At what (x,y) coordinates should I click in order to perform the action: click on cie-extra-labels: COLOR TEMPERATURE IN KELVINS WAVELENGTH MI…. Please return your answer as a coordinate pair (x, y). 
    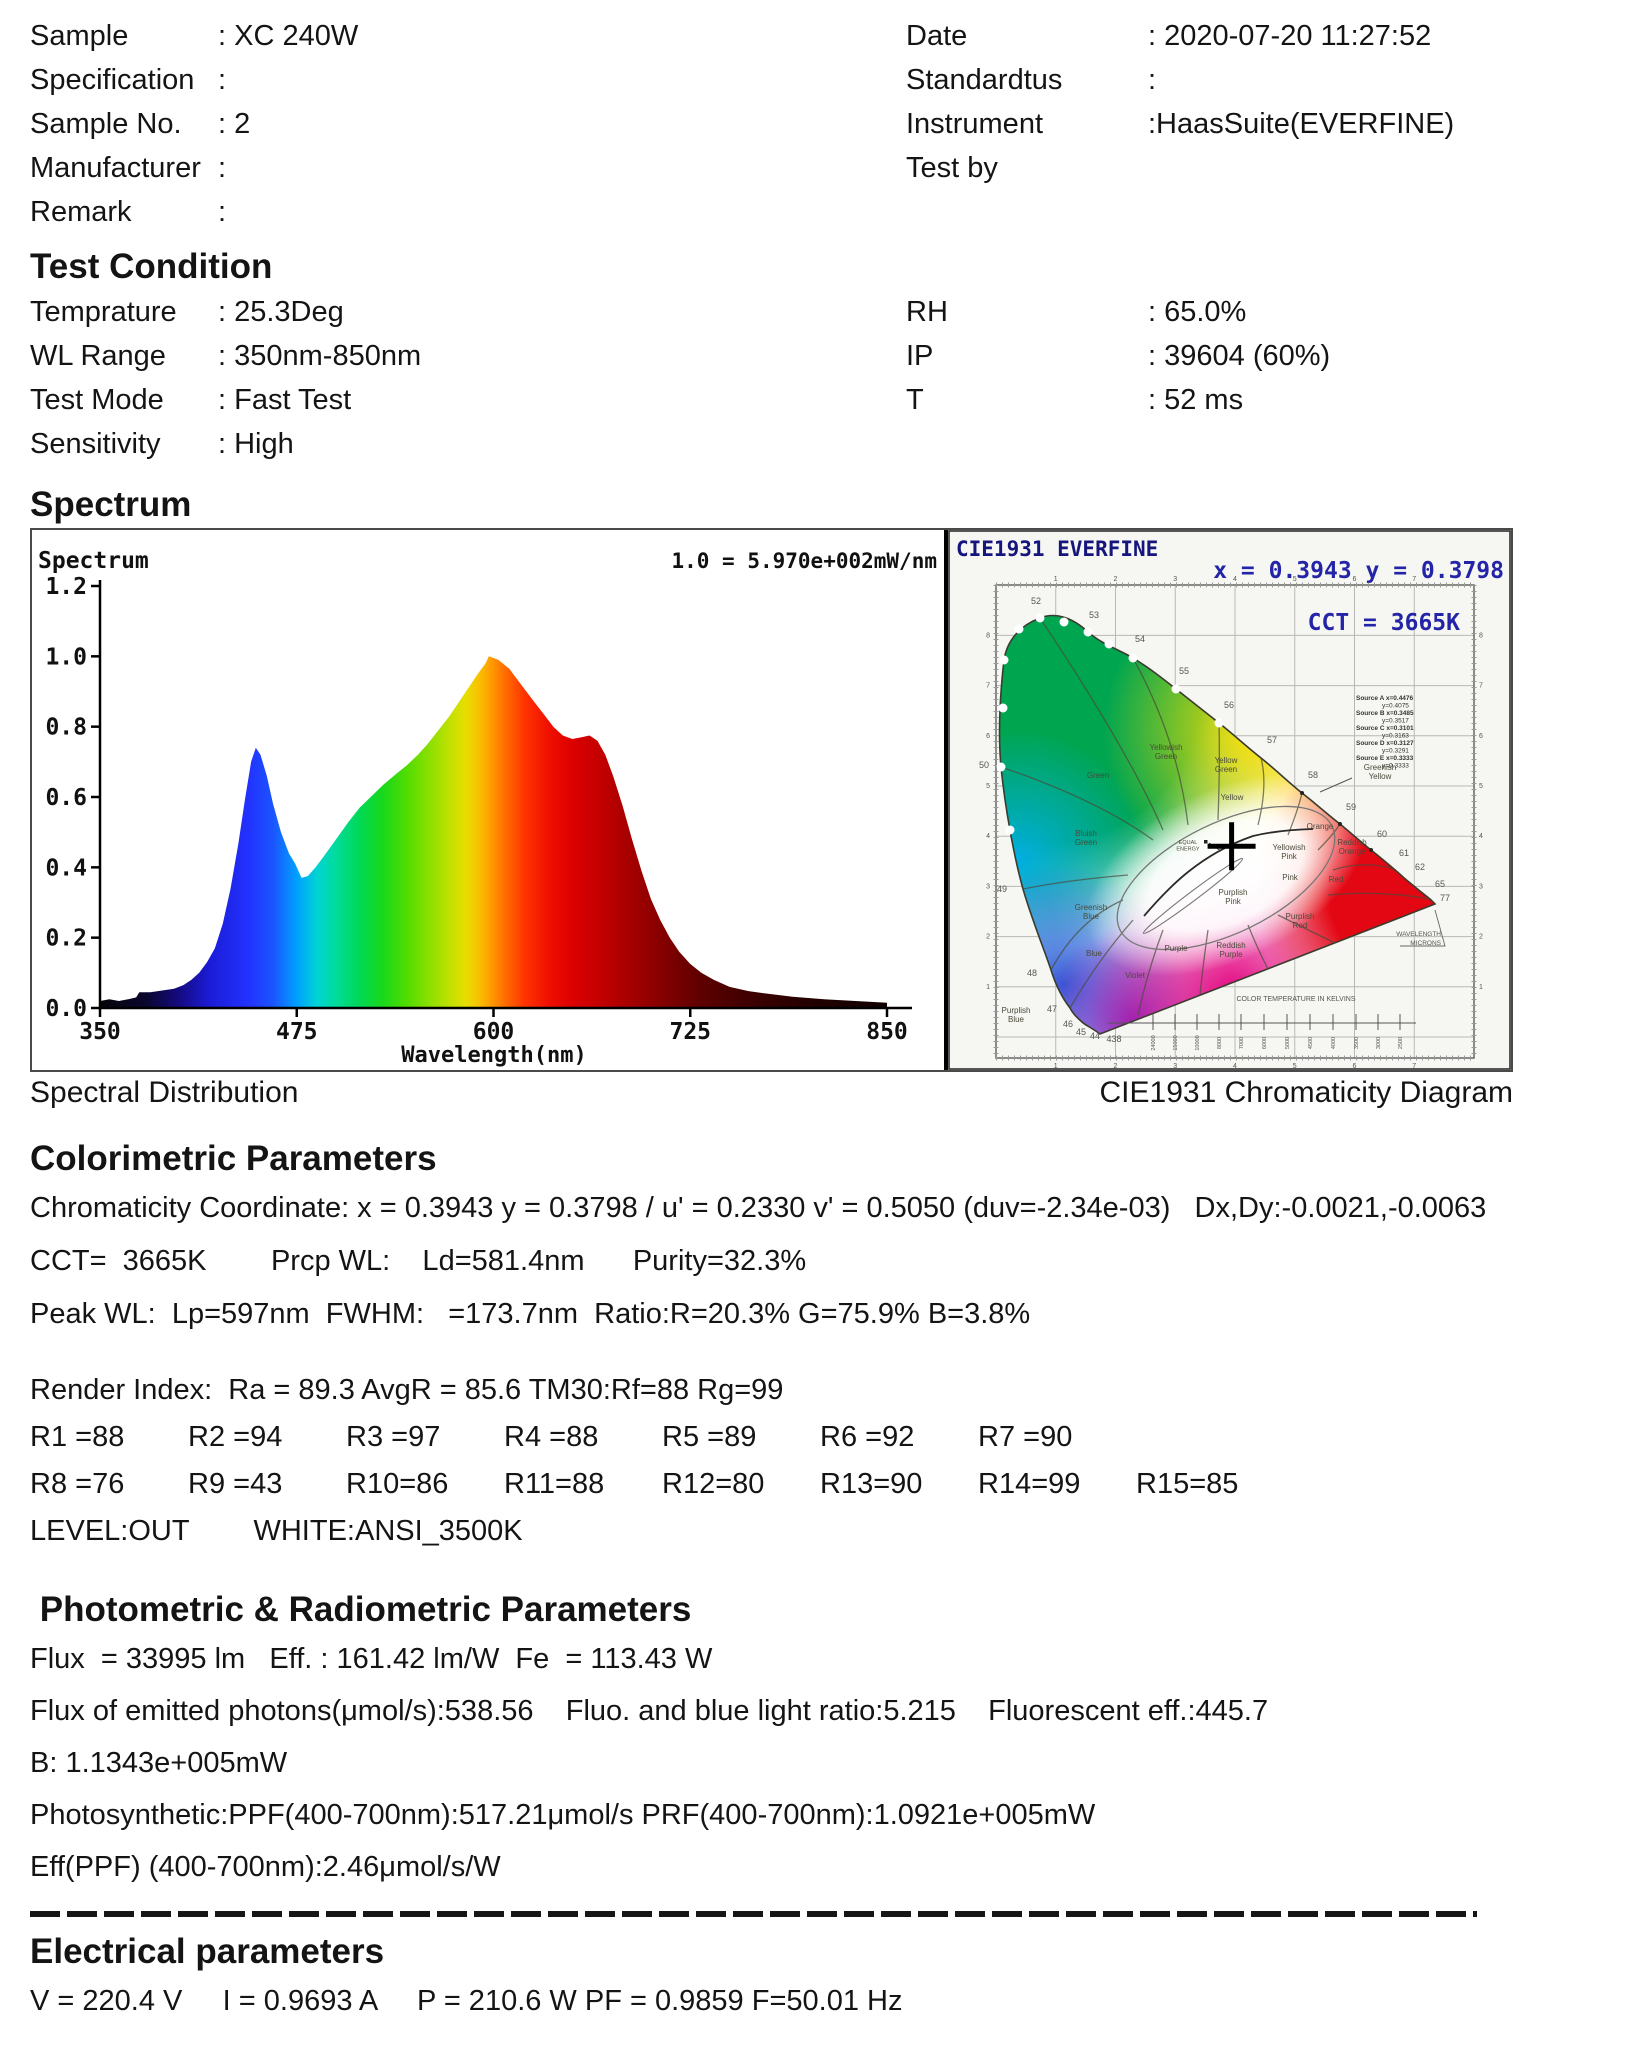
    Looking at the image, I should click on (1338, 967).